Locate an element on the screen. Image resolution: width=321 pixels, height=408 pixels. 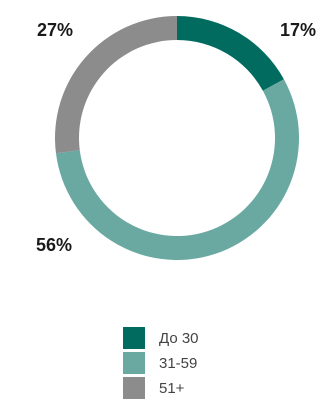
legend: До 30 31-59 51+ is located at coordinates (161, 364).